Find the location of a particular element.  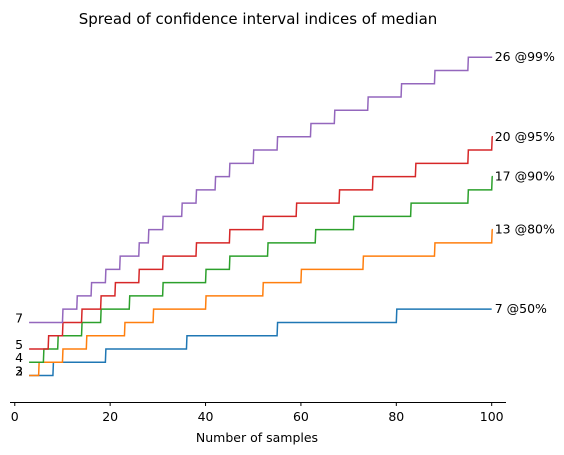

series-start-label: 4 is located at coordinates (19, 357).